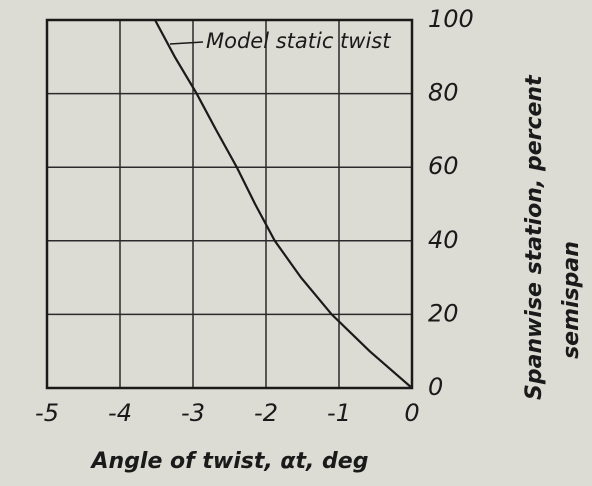 The height and width of the screenshot is (486, 592). What do you see at coordinates (47, 413) in the screenshot?
I see `x-tick-label: -5` at bounding box center [47, 413].